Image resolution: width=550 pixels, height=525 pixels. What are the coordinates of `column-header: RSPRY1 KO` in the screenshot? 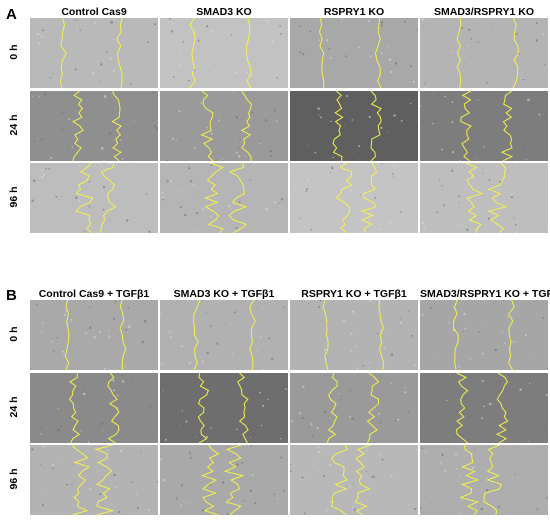 It's located at (354, 12).